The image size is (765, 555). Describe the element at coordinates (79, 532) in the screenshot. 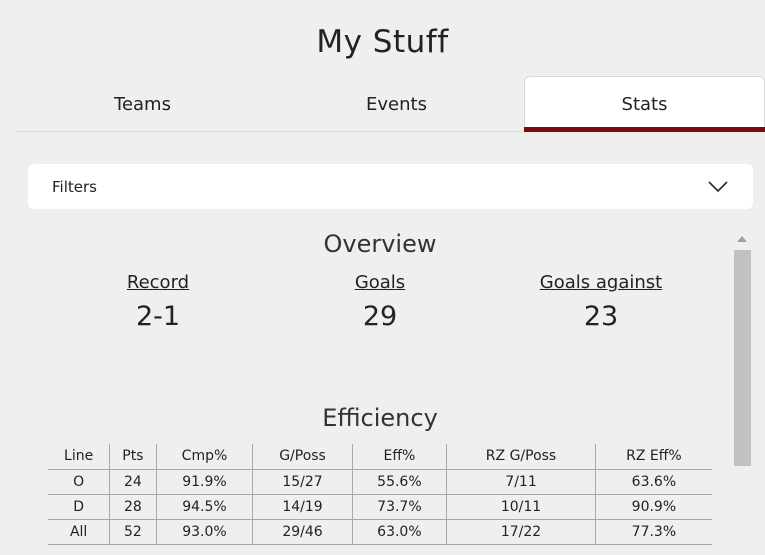

I see `table-cell: All` at that location.